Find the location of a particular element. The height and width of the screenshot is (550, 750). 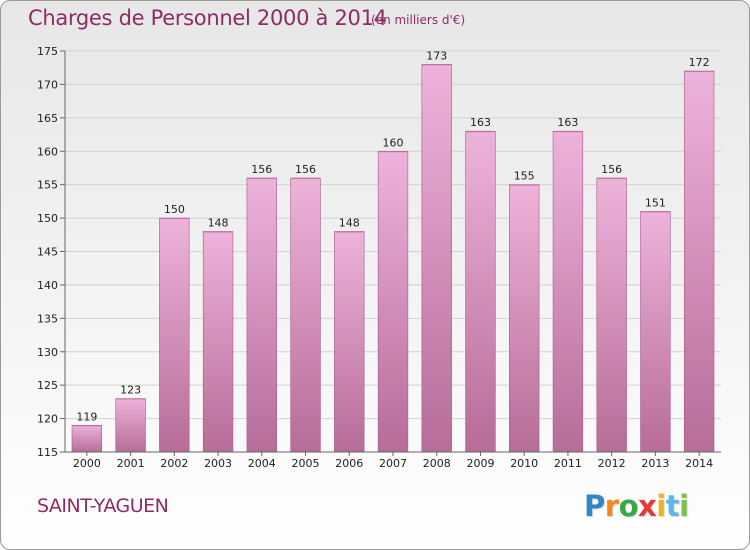

y-tick-label: 145 is located at coordinates (47, 252).